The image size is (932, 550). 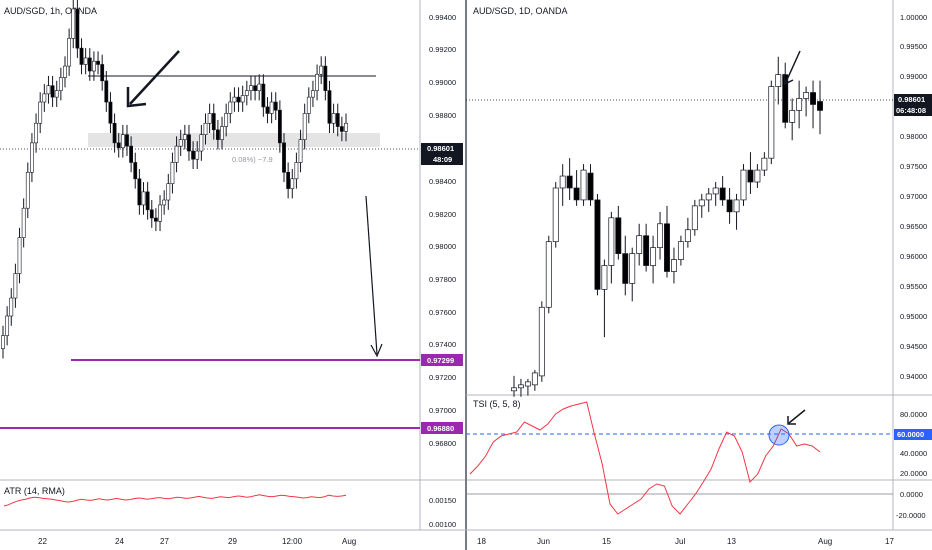 What do you see at coordinates (442, 115) in the screenshot?
I see `left-y-tick: 0.98800` at bounding box center [442, 115].